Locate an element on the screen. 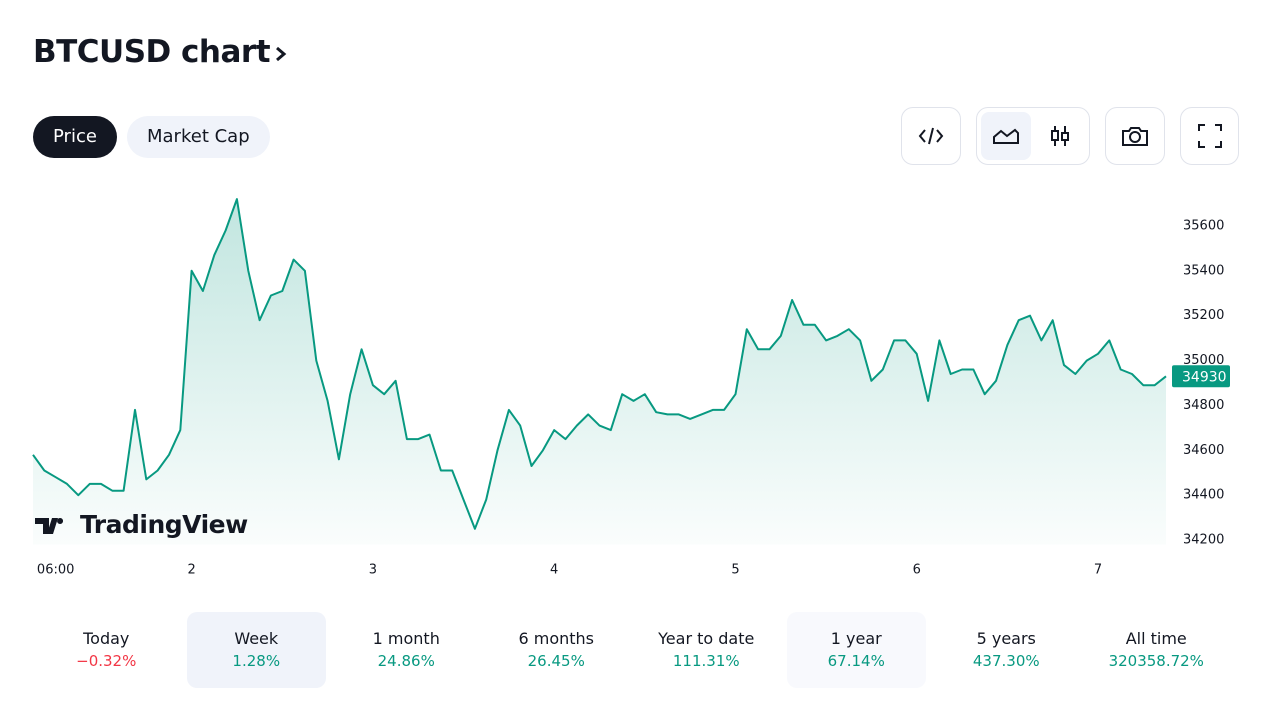 The width and height of the screenshot is (1280, 720). watermark-text: TradingView is located at coordinates (164, 524).